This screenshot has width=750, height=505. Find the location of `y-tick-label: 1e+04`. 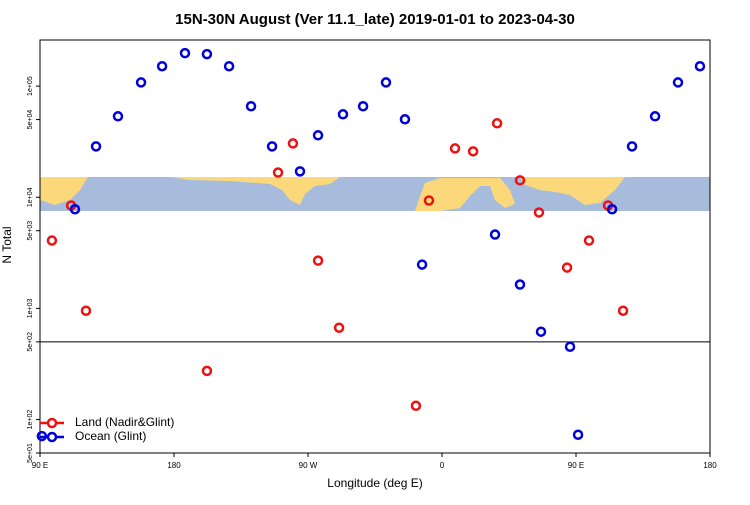

y-tick-label: 1e+04 is located at coordinates (30, 197).